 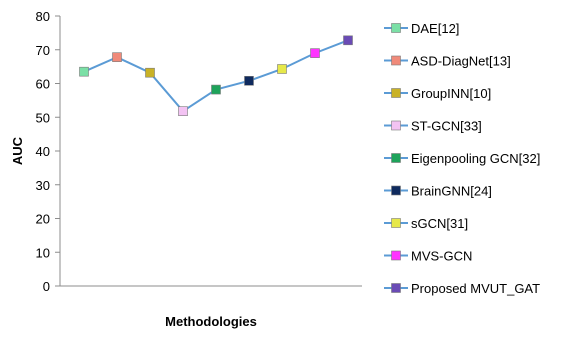 I want to click on y-axis-title: AUC, so click(x=17, y=150).